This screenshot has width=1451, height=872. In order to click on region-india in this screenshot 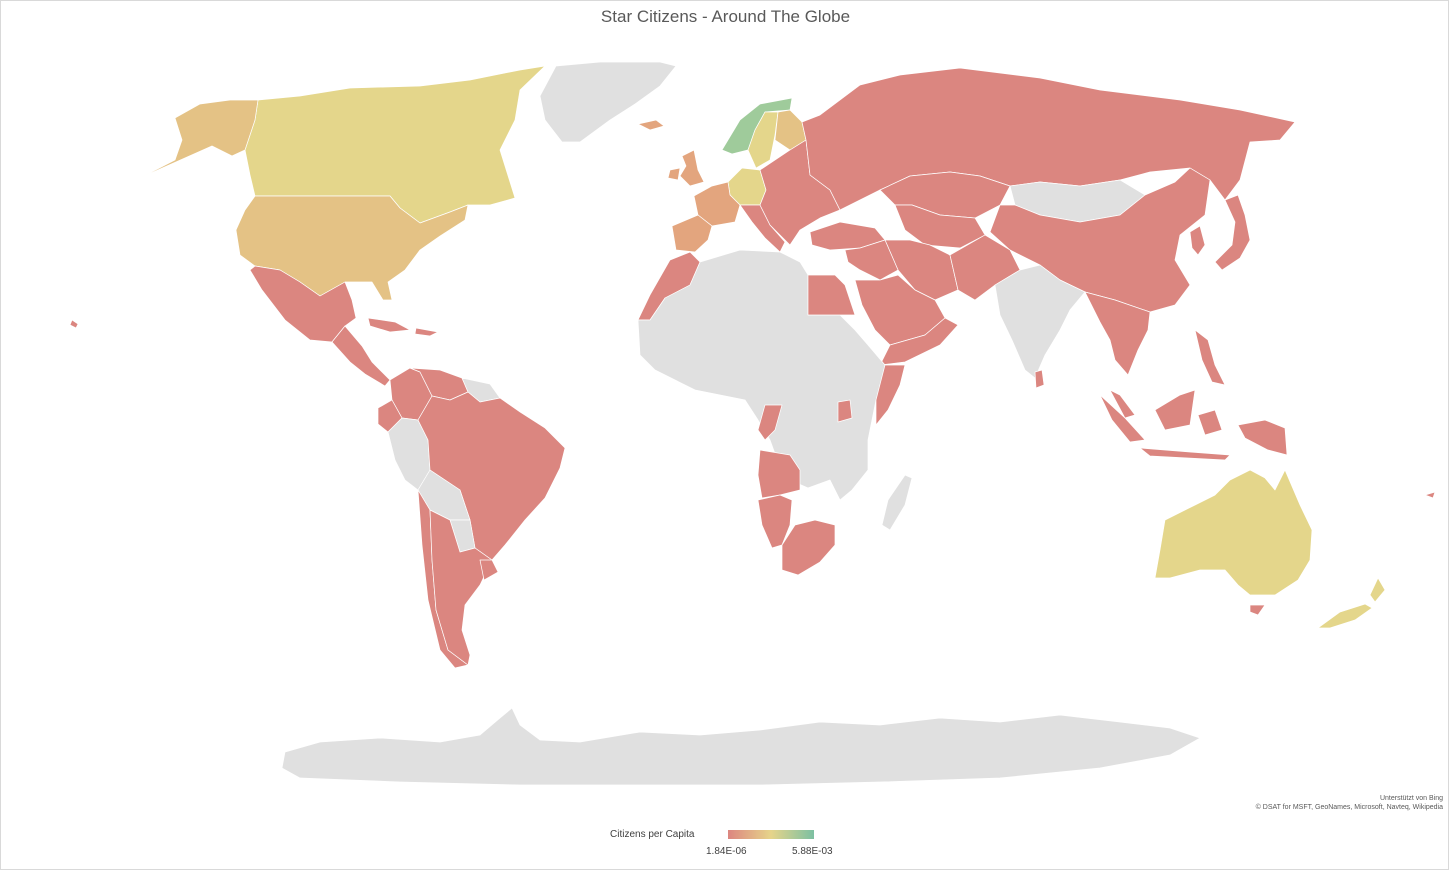, I will do `click(1040, 321)`.